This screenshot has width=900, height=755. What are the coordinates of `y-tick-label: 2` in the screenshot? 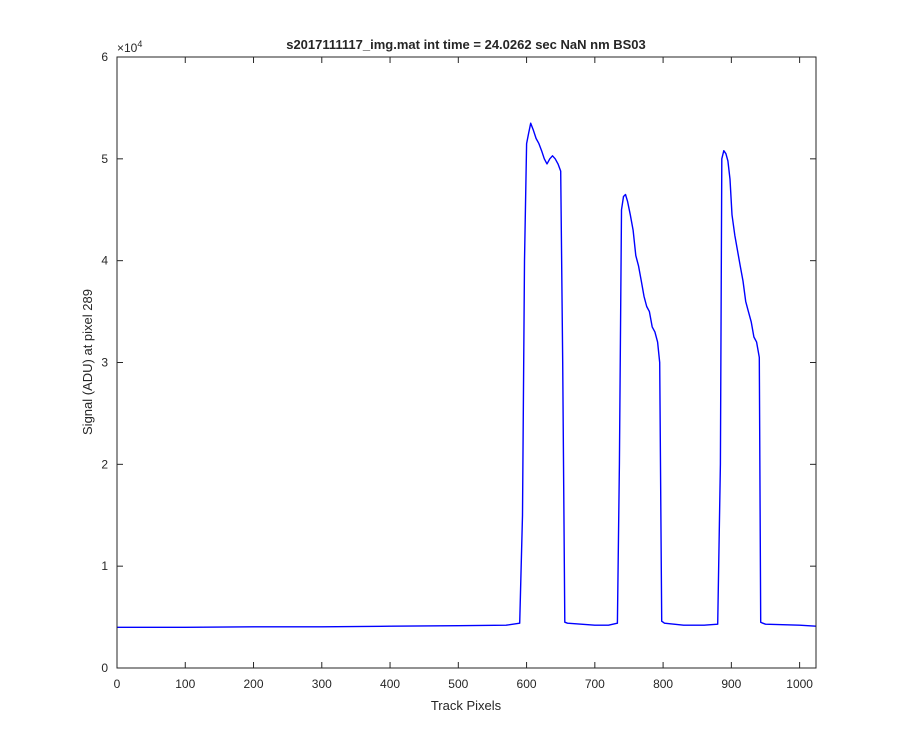 It's located at (104, 464).